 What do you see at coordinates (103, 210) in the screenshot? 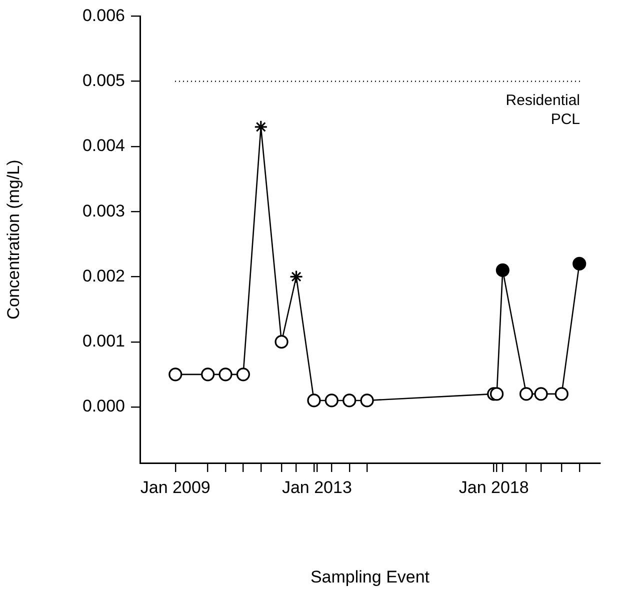
I see `y-tick-label: 0.003` at bounding box center [103, 210].